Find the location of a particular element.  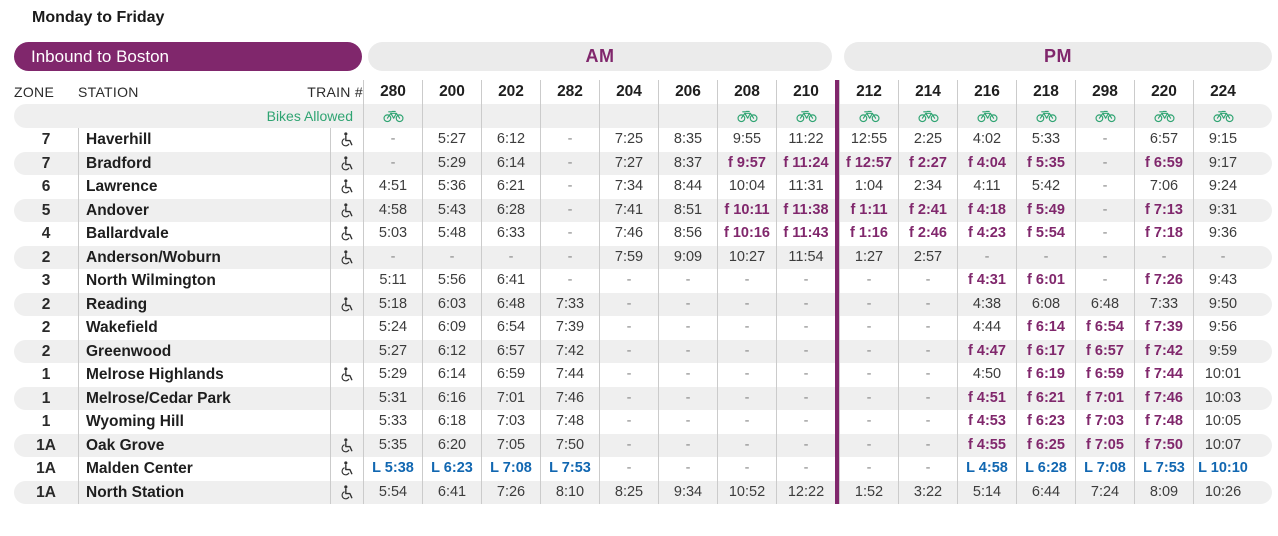

train-number-204: 204 is located at coordinates (628, 92).